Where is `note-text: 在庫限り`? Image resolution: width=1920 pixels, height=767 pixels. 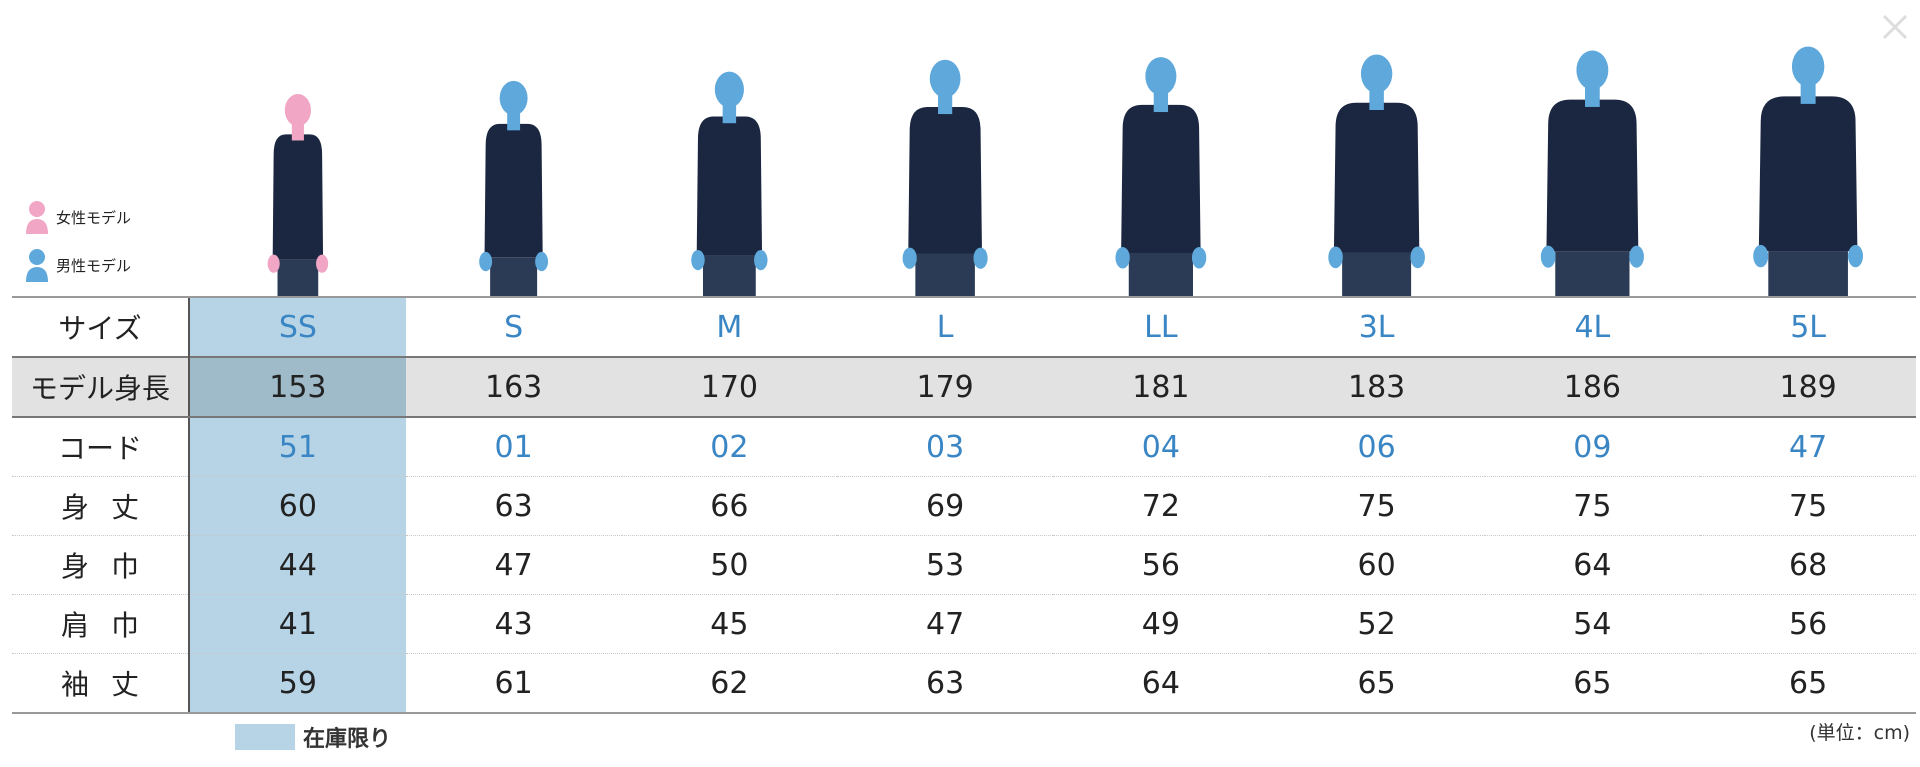
note-text: 在庫限り is located at coordinates (347, 739).